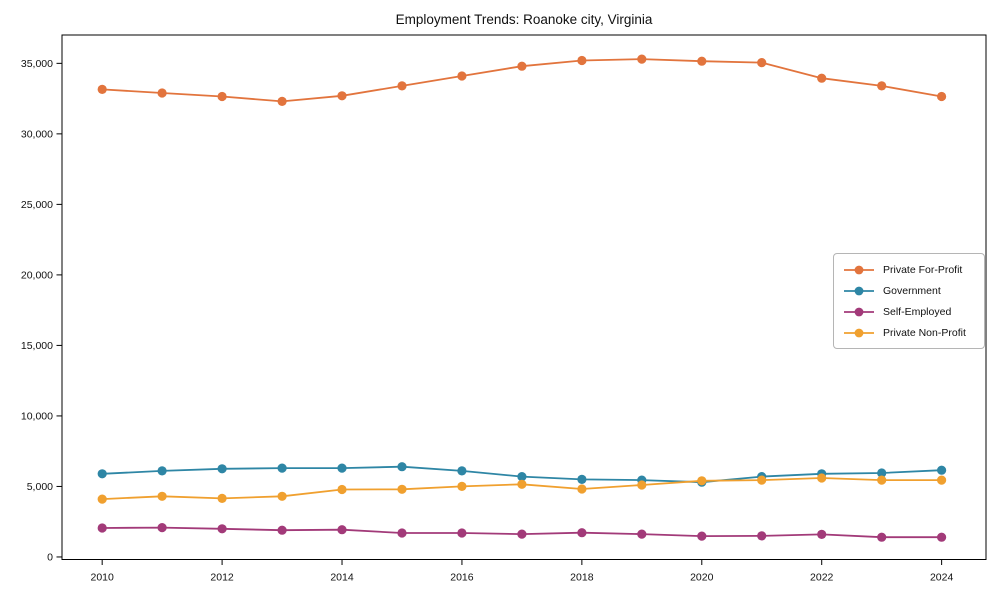  I want to click on y-tick-label: 25,000, so click(37, 205).